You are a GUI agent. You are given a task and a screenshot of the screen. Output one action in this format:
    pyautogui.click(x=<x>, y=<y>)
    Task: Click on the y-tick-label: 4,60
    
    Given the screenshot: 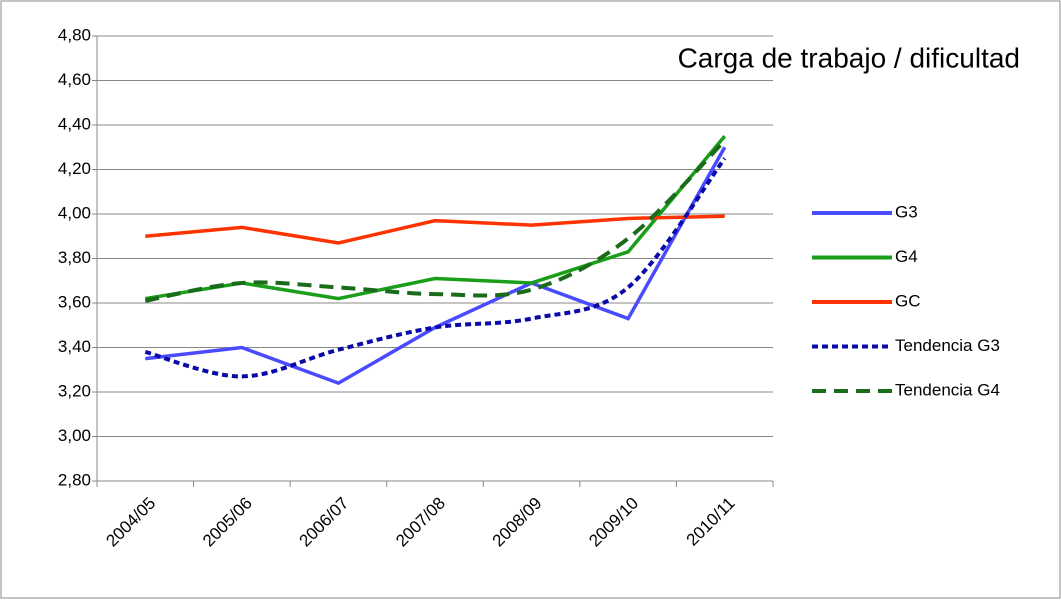 What is the action you would take?
    pyautogui.click(x=74, y=79)
    